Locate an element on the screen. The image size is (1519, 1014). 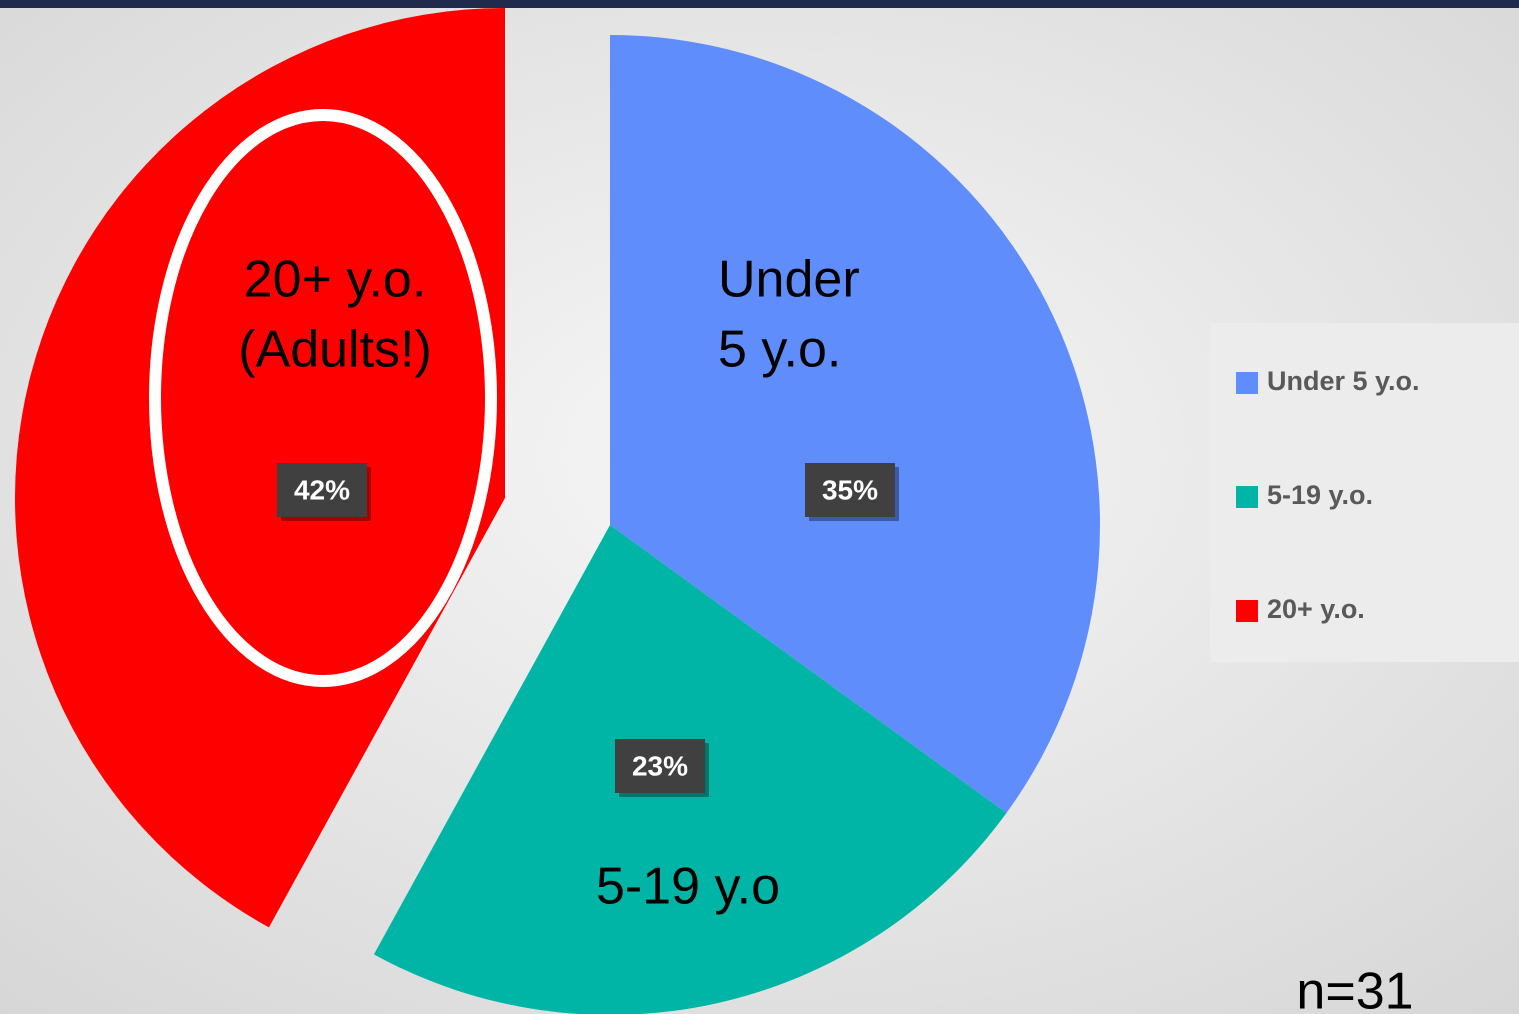
data-label: 23% is located at coordinates (660, 765).